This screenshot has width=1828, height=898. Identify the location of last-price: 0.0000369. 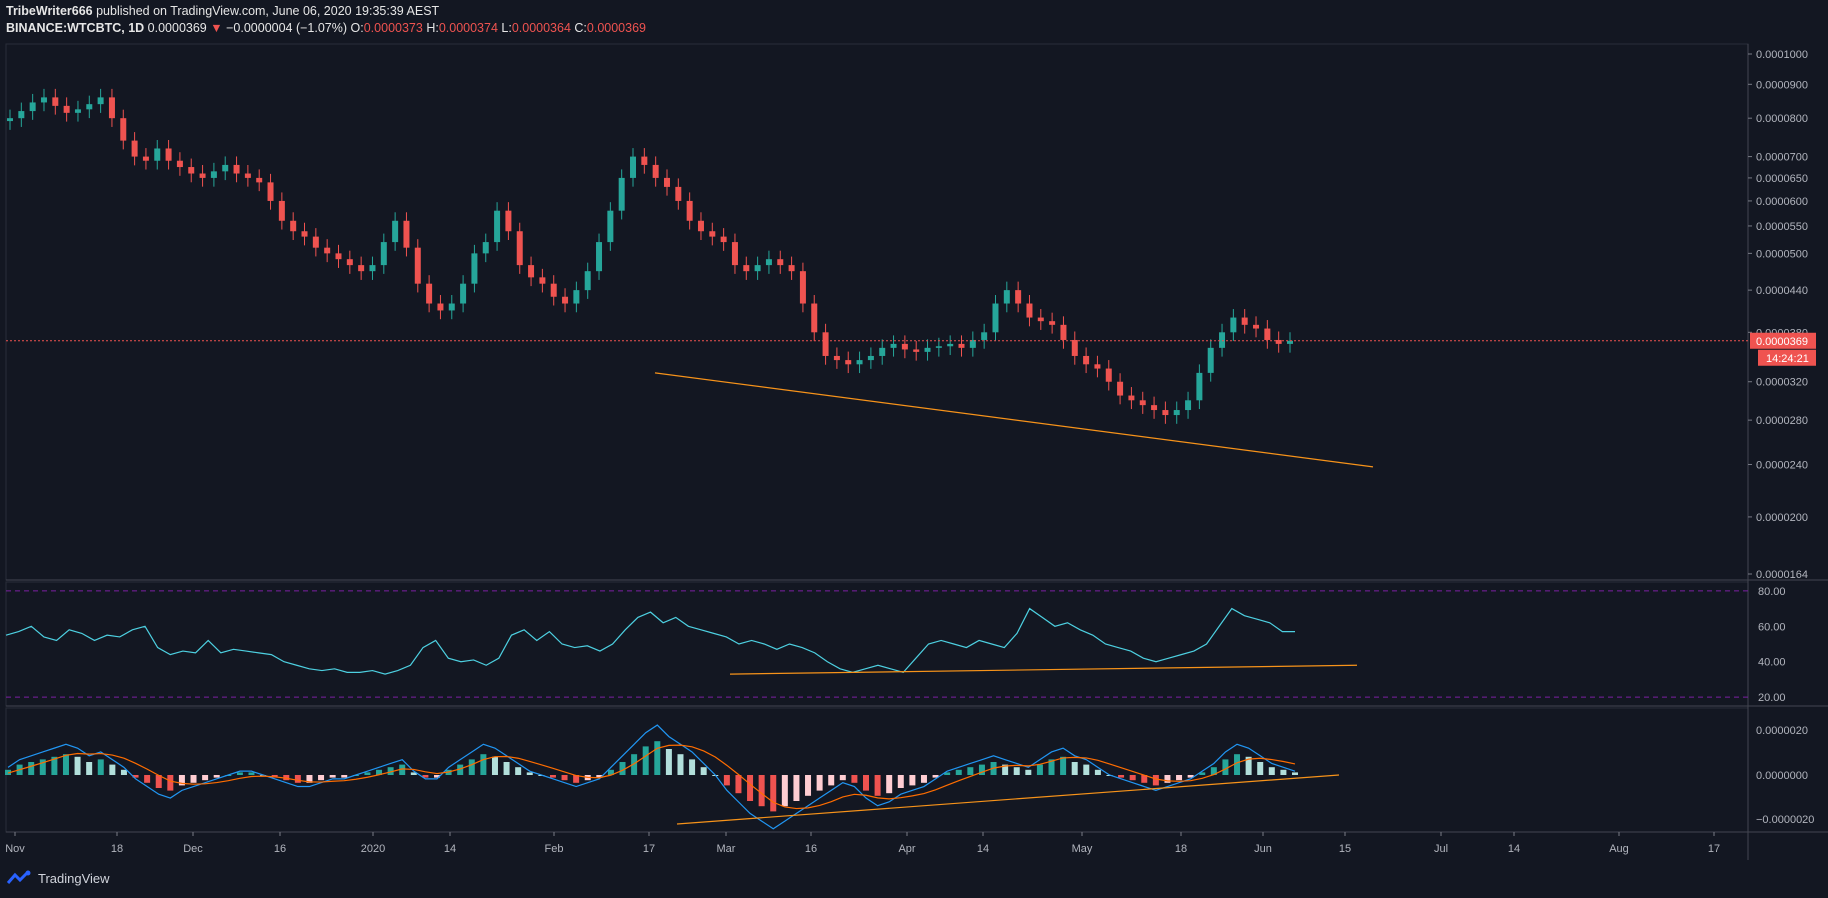
(177, 28).